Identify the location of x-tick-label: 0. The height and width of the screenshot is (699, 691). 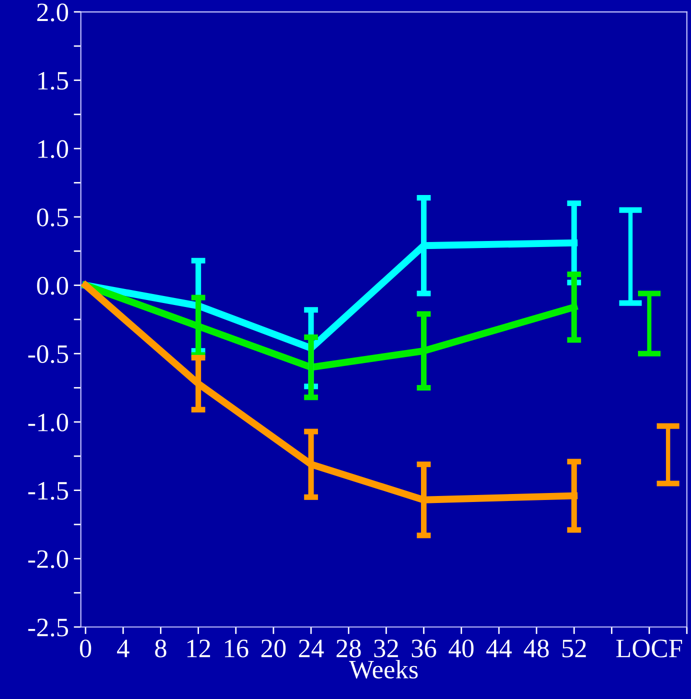
(86, 649).